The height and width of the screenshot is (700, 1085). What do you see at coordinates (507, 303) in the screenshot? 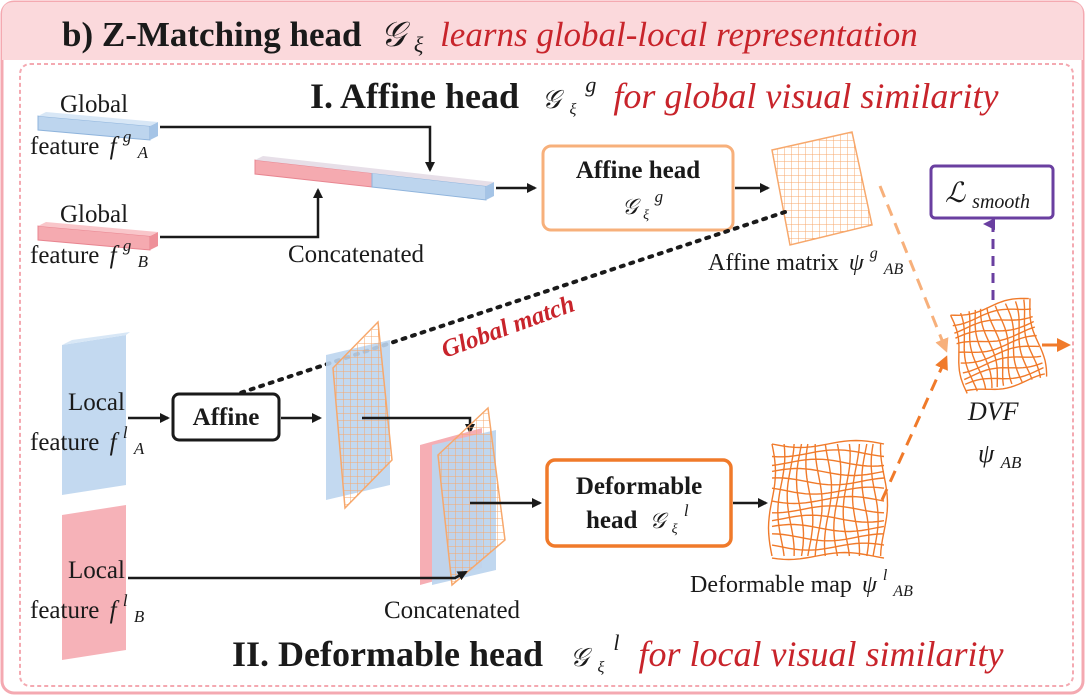
I see `arrow-global-match` at bounding box center [507, 303].